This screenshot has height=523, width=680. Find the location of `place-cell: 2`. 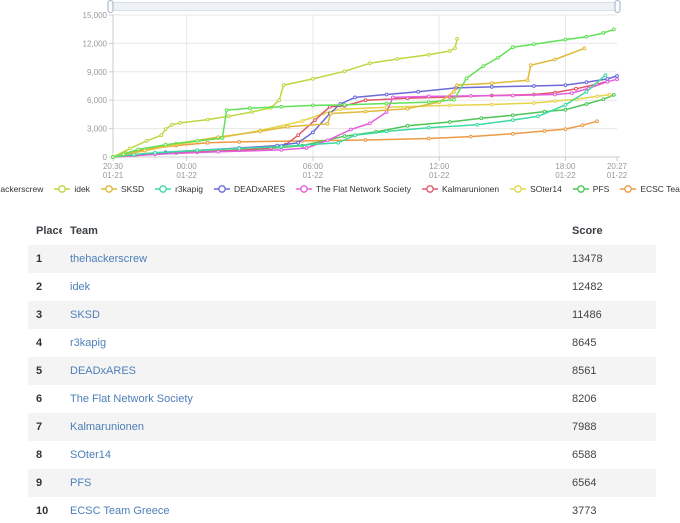

place-cell: 2 is located at coordinates (39, 287).